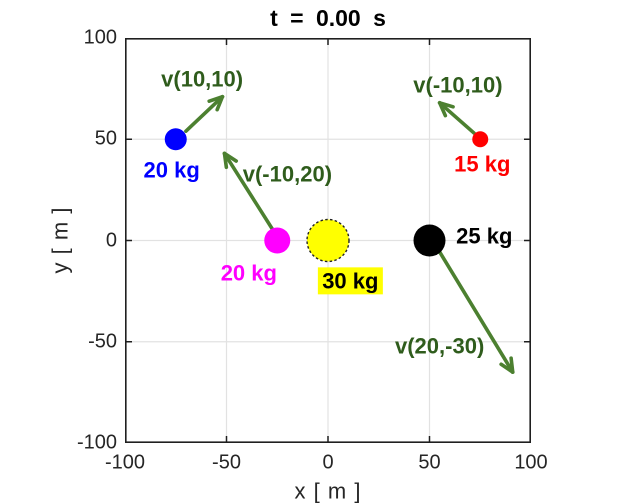 This screenshot has height=504, width=634. I want to click on velocity-arrow-magenta, so click(248, 192).